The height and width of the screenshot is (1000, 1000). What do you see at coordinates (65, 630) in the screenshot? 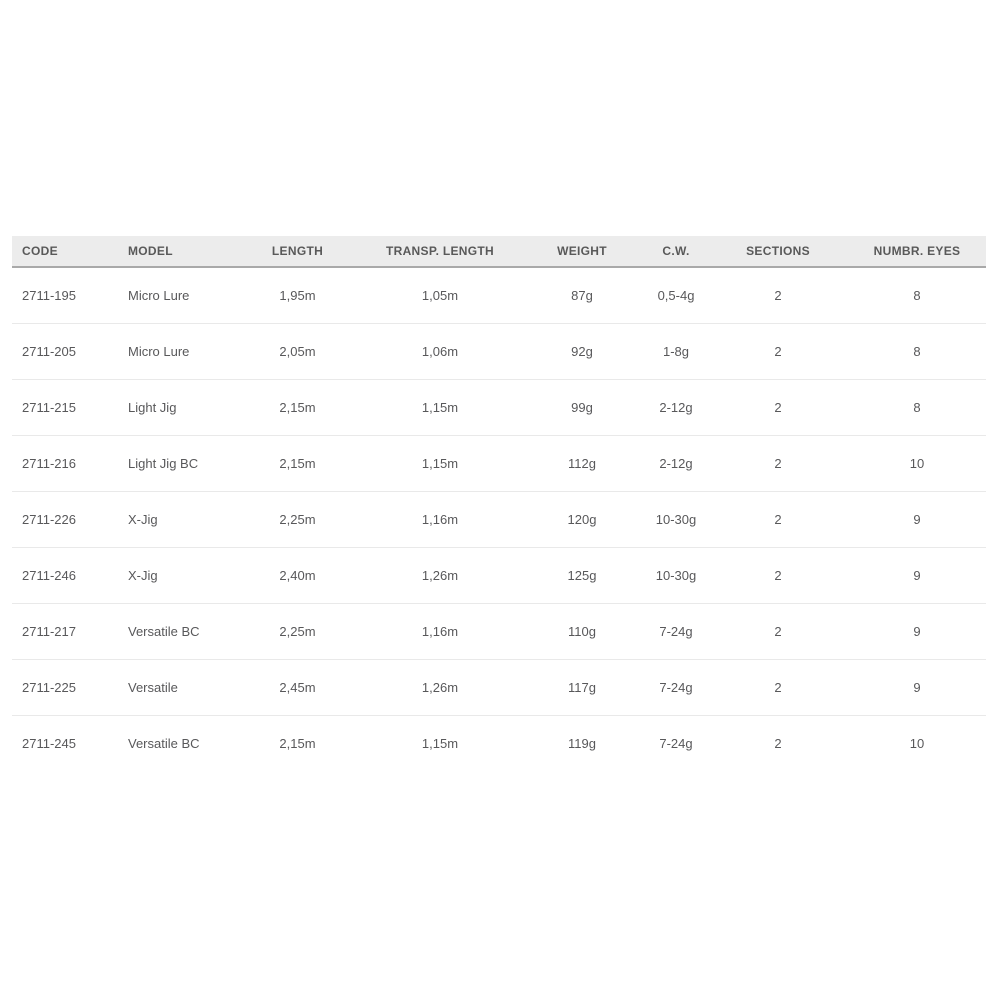
I see `table-cell: 2711-217` at bounding box center [65, 630].